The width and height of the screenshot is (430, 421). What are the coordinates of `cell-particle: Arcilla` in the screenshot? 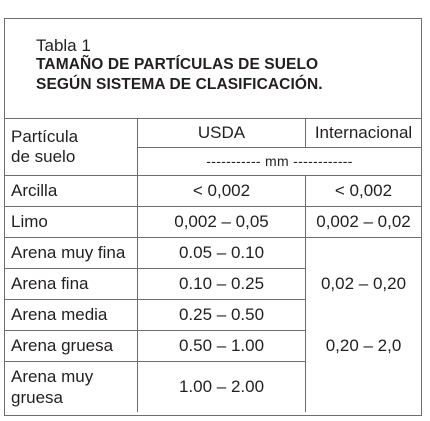 It's located at (71, 190).